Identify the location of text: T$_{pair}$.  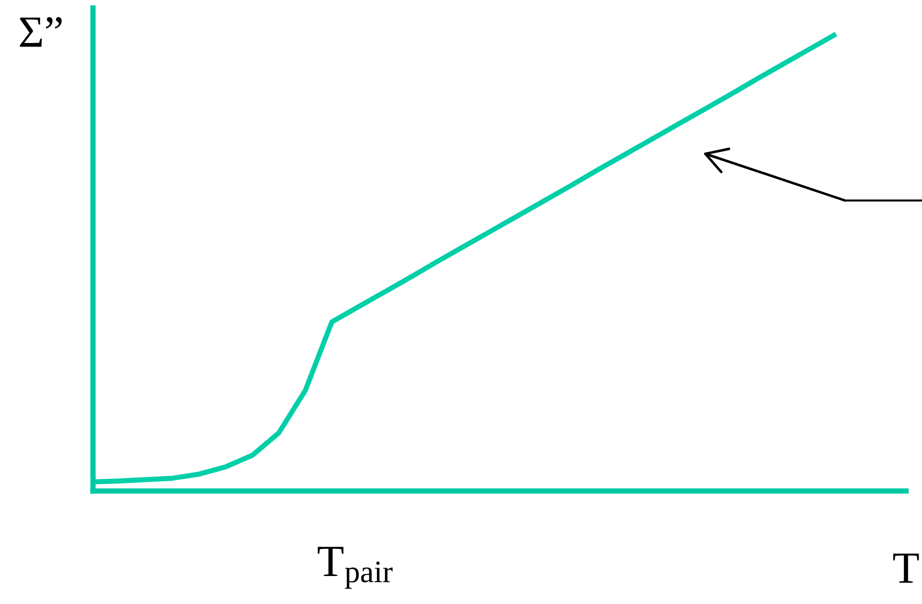
(355, 567).